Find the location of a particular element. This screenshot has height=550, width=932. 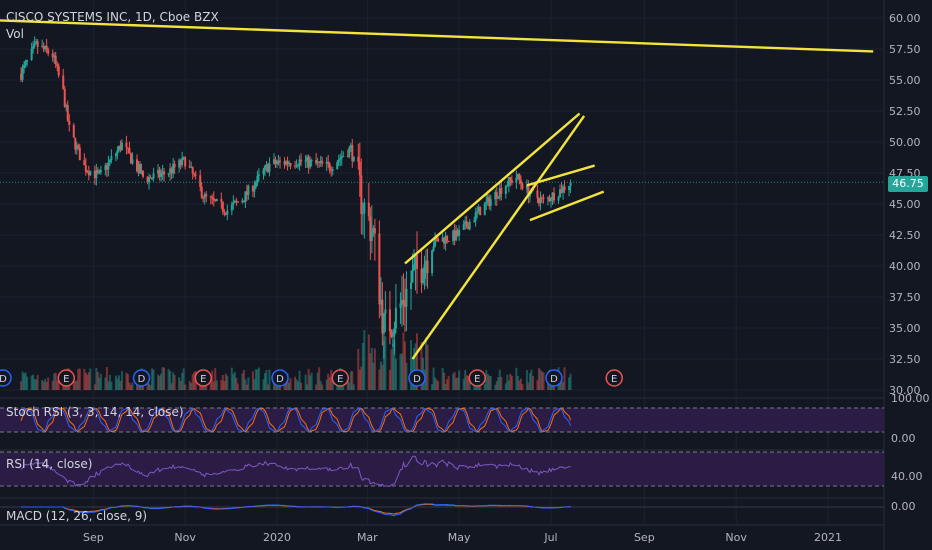

time-tick-label: Jul is located at coordinates (550, 537).